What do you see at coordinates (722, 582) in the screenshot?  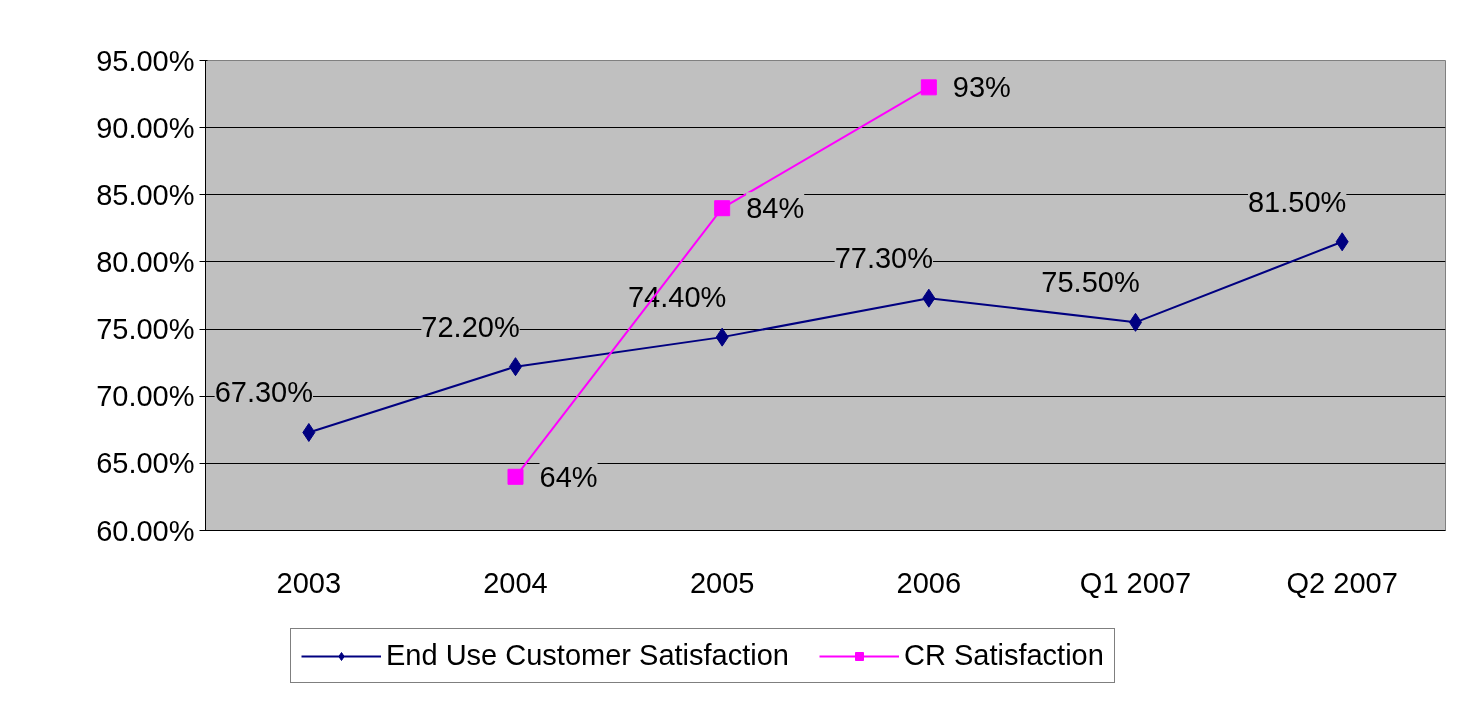 I see `x-tick-label: 2005` at bounding box center [722, 582].